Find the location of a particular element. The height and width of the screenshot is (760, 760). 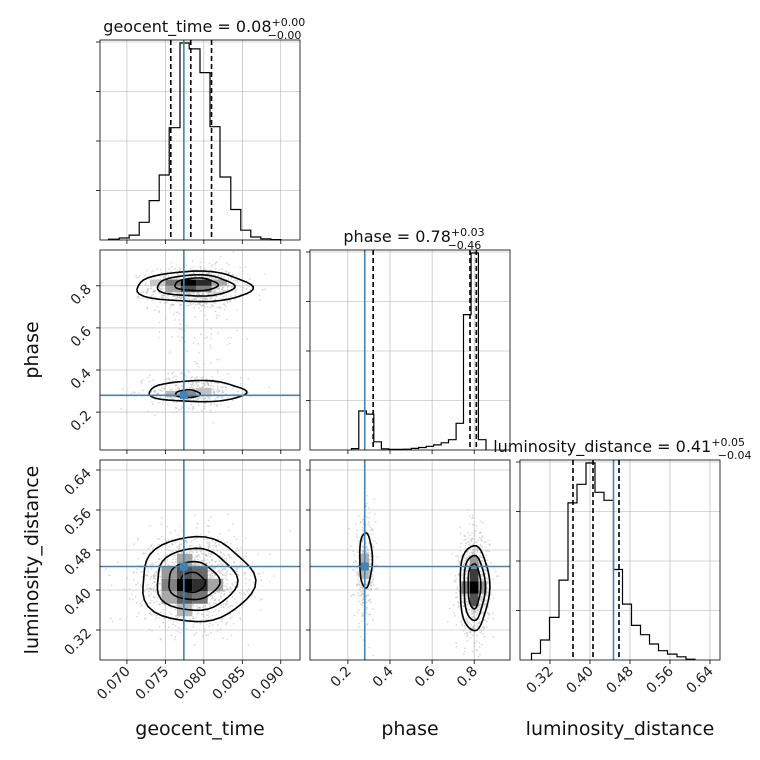

y-axis-label-luminosity_distance: luminosity_distance is located at coordinates (32, 560).